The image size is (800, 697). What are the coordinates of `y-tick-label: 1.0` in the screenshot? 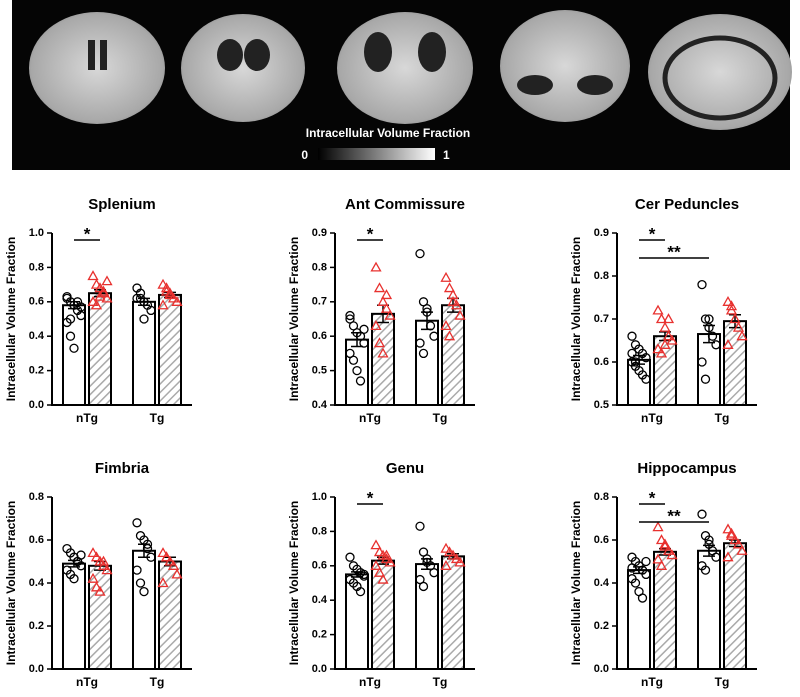 It's located at (36, 233).